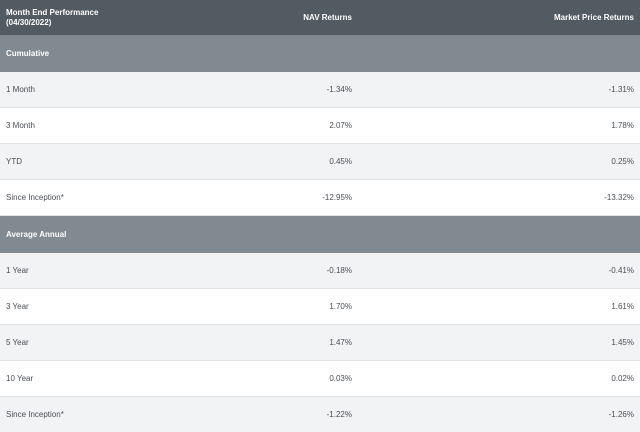 Image resolution: width=640 pixels, height=432 pixels. Describe the element at coordinates (622, 378) in the screenshot. I see `market-value: 0.02%` at that location.